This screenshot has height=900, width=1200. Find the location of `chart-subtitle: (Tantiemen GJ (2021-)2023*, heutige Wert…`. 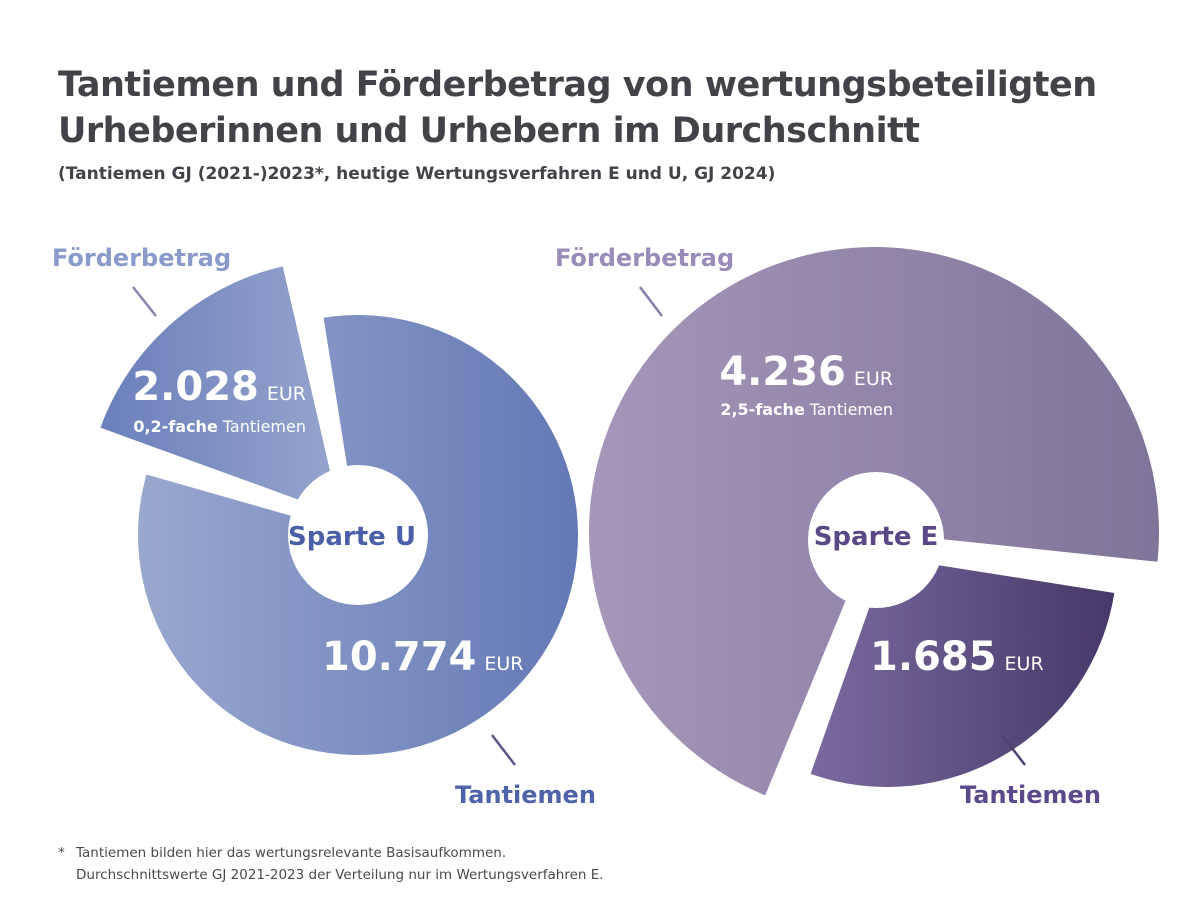

chart-subtitle: (Tantiemen GJ (2021-)2023*, heutige Wert… is located at coordinates (417, 174).